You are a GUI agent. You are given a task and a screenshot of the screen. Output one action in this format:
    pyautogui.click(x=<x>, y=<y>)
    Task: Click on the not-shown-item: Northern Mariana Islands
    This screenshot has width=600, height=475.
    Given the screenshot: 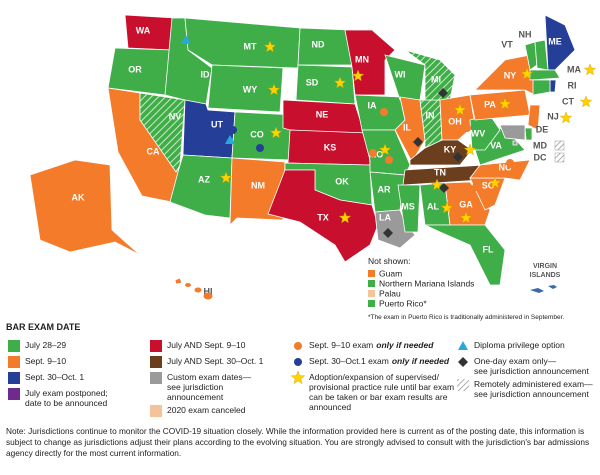 What is the action you would take?
    pyautogui.click(x=426, y=283)
    